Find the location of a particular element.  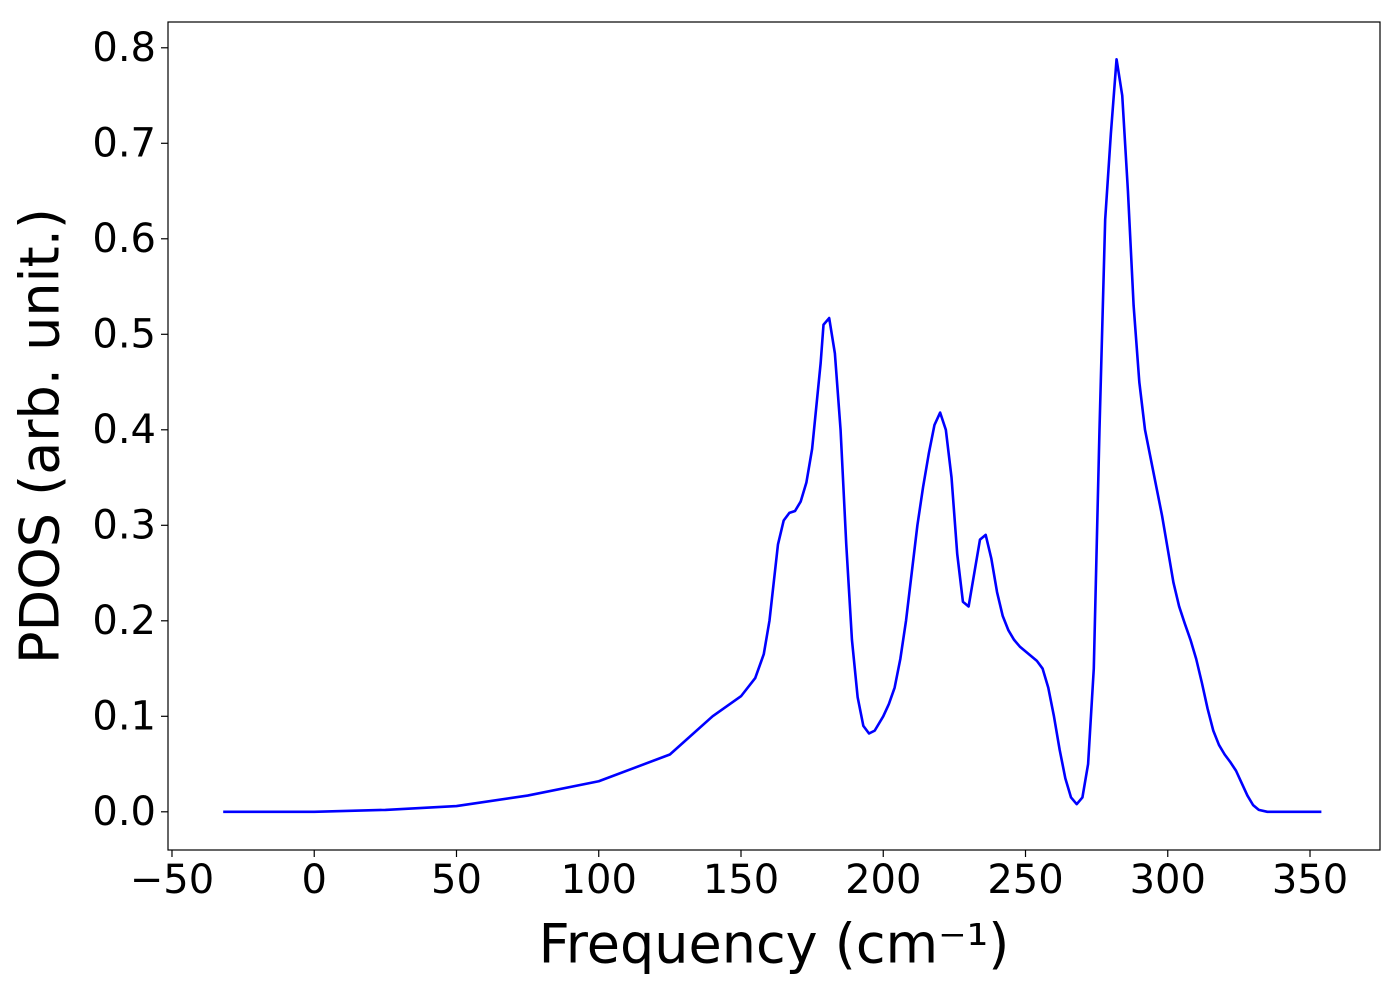

x-tick-label: 200 is located at coordinates (883, 880).